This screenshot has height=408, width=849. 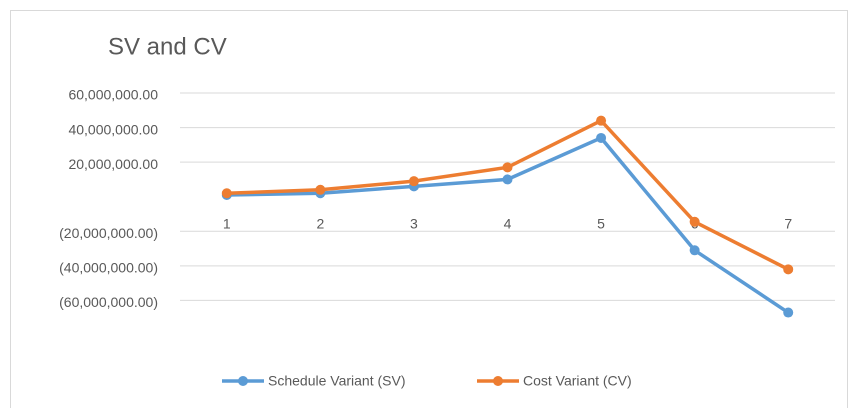 I want to click on y-tick-label: 20,000,000.00, so click(x=113, y=164).